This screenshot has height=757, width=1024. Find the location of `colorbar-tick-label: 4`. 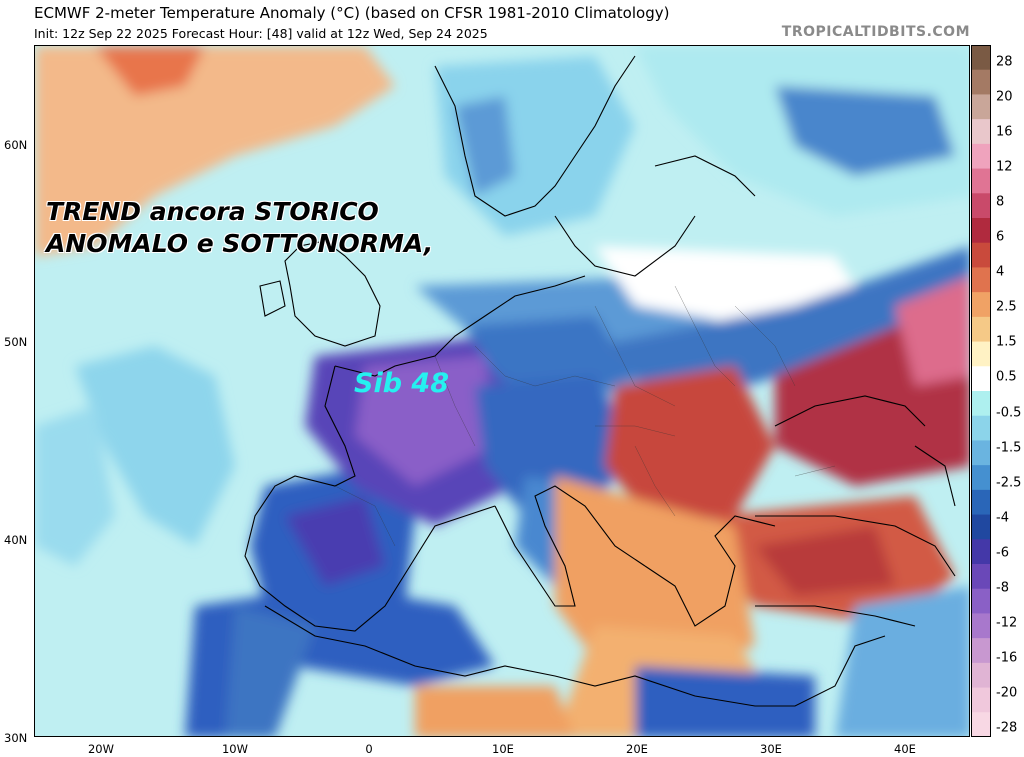

colorbar-tick-label: 4 is located at coordinates (1000, 272).